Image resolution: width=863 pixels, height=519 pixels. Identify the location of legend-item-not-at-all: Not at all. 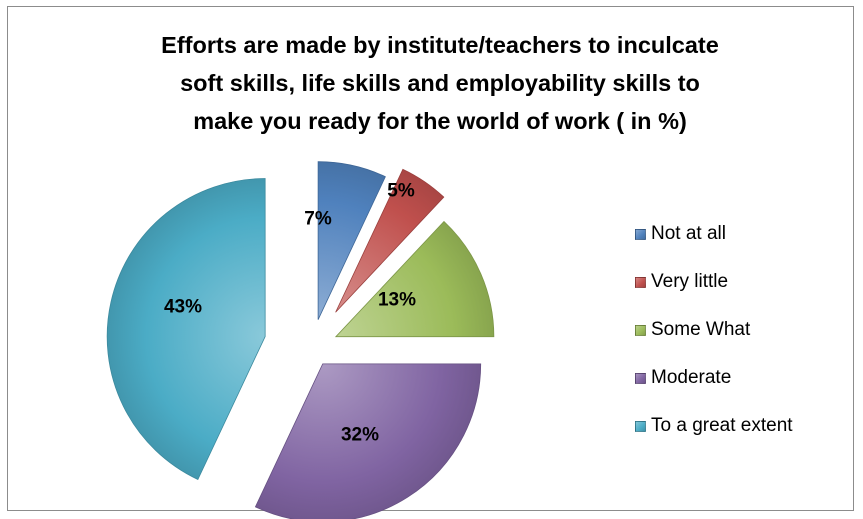
(680, 234).